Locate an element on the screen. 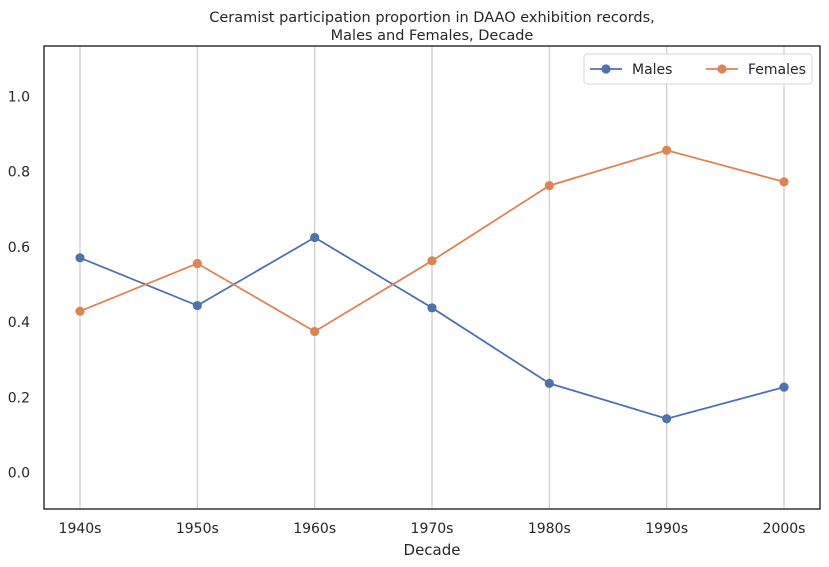  x-tick-label: 1980s is located at coordinates (549, 529).